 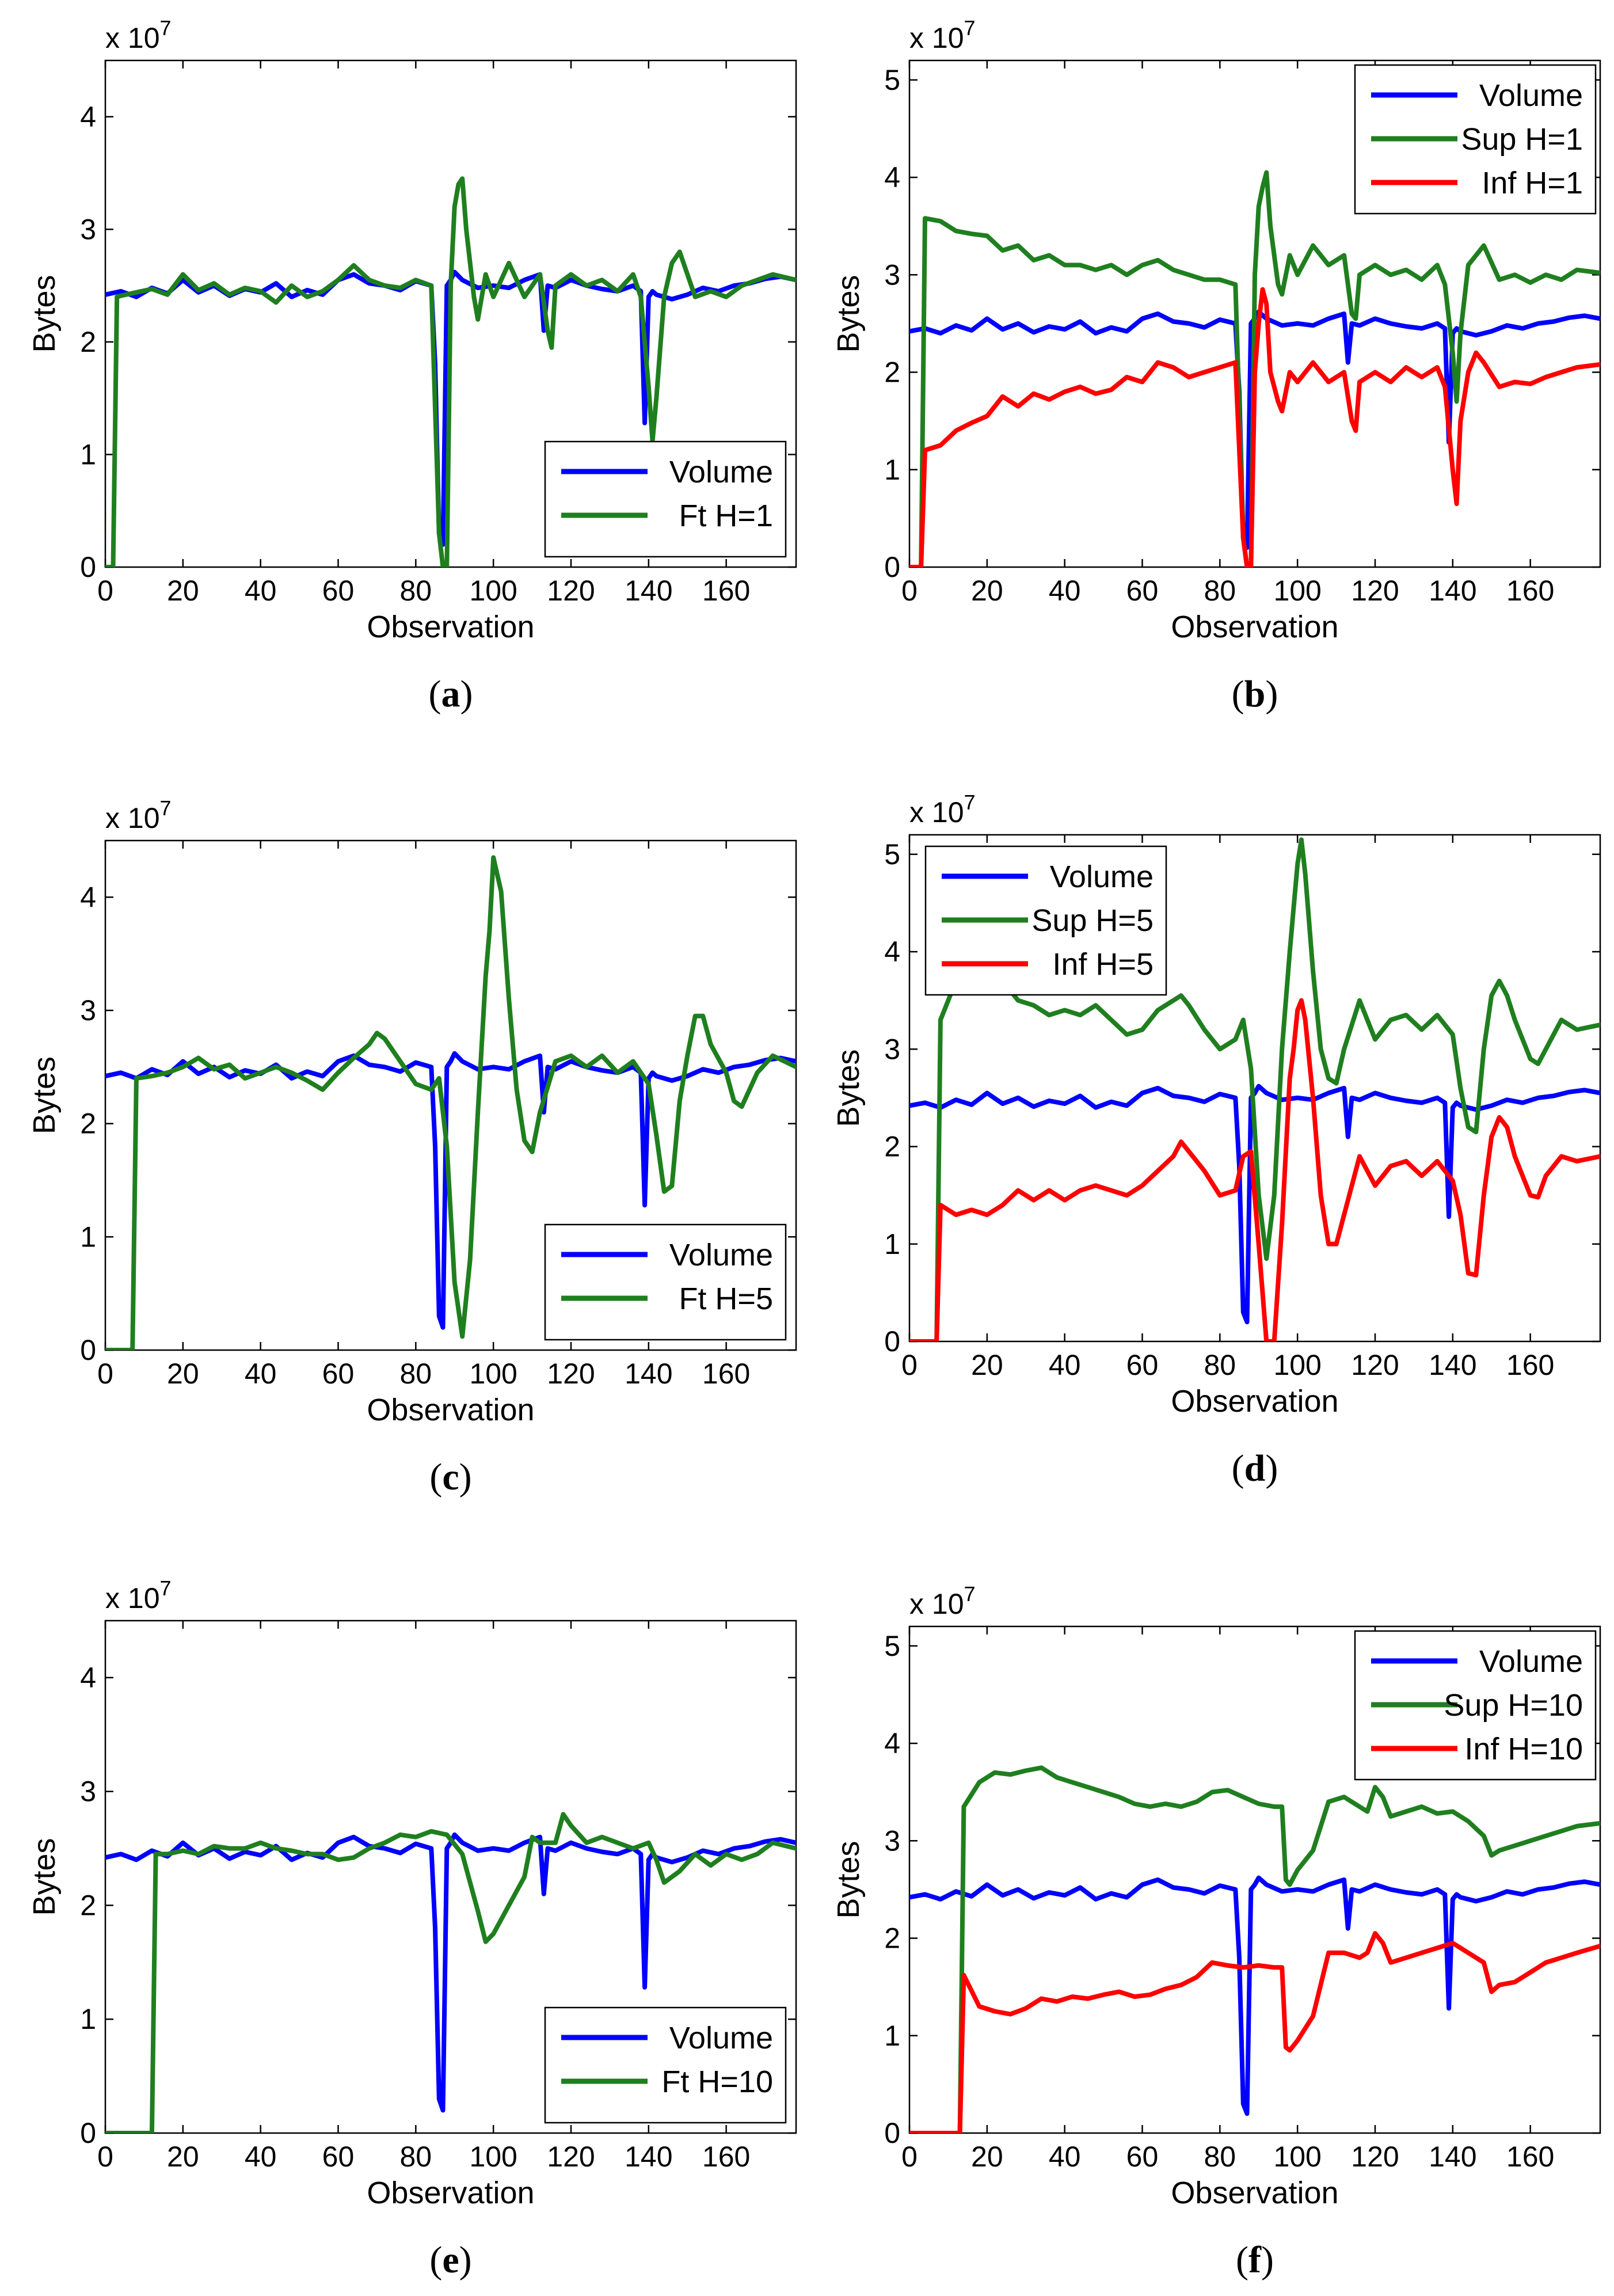 What do you see at coordinates (1092, 920) in the screenshot?
I see `legend-entry: Sup H=5` at bounding box center [1092, 920].